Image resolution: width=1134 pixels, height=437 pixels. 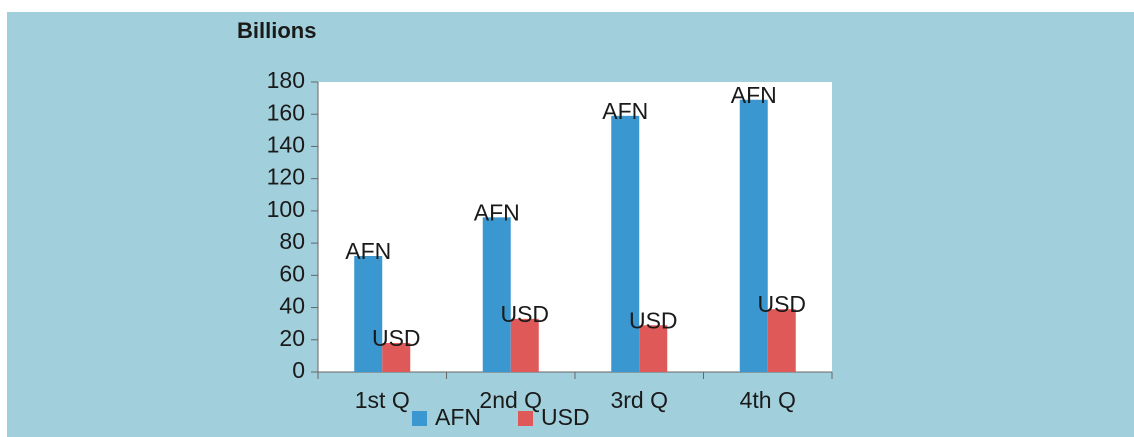 I want to click on legend-label: AFN, so click(x=458, y=417).